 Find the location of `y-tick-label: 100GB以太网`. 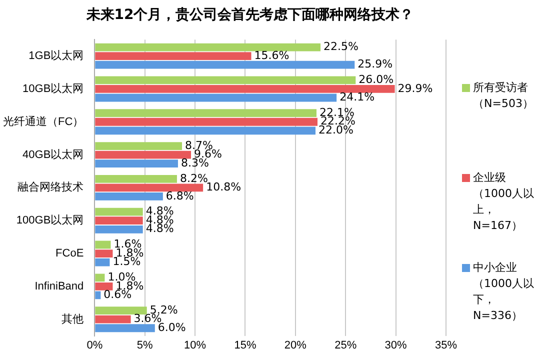

y-tick-label: 100GB以太网 is located at coordinates (50, 220).